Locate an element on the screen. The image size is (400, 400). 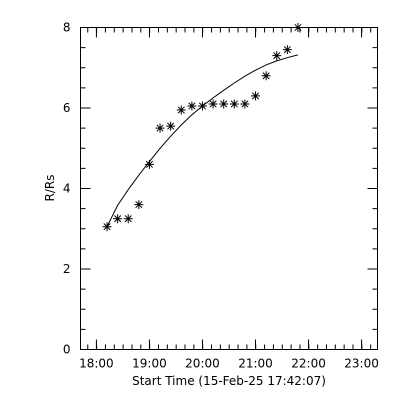
y-axis-label: R/Rs is located at coordinates (50, 188).